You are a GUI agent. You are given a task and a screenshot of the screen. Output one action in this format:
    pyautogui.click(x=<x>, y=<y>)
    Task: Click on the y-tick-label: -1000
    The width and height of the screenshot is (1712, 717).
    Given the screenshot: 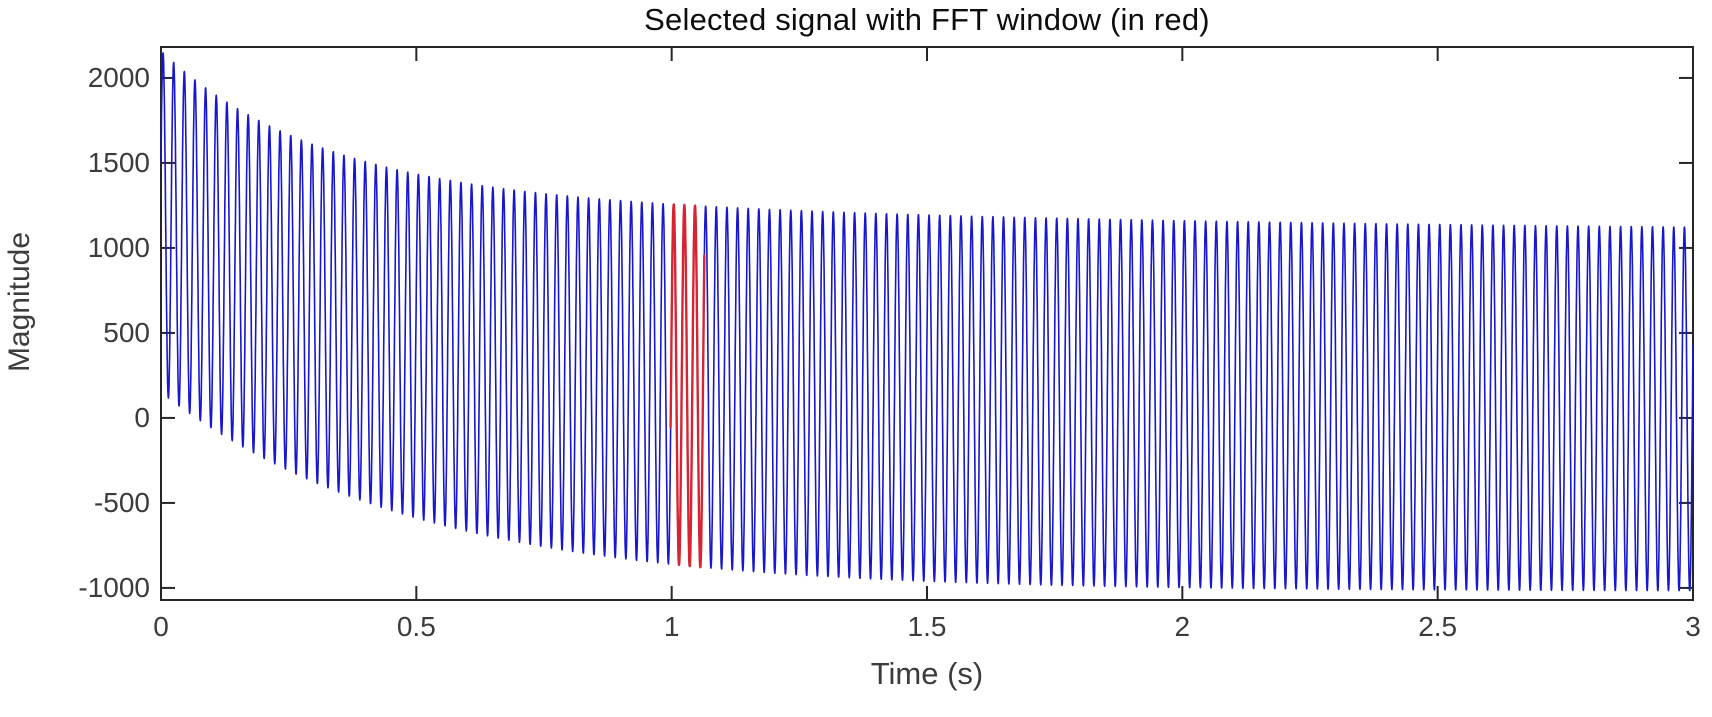 What is the action you would take?
    pyautogui.click(x=114, y=587)
    